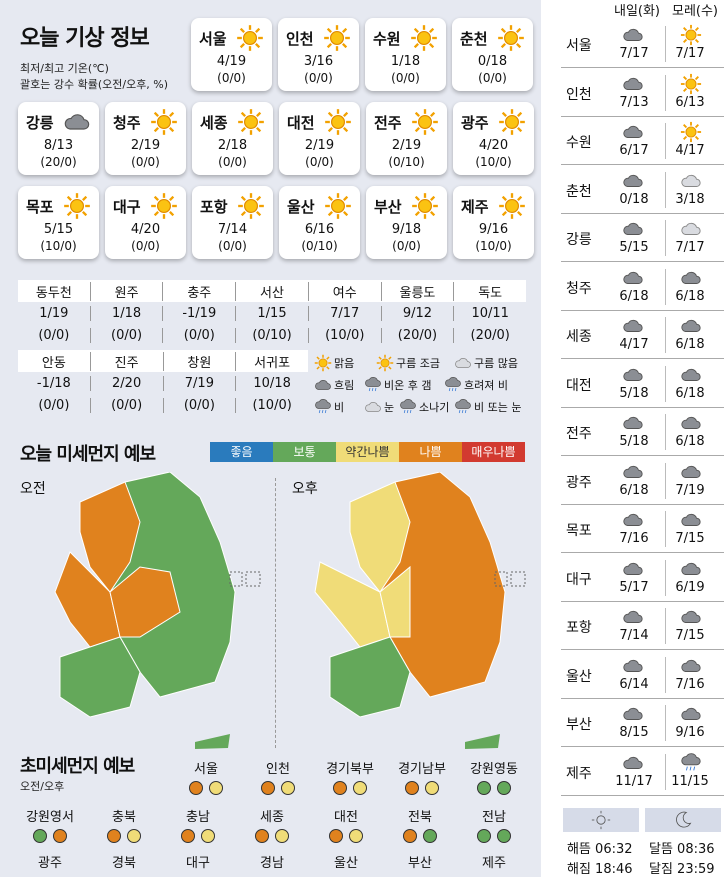 This screenshot has width=724, height=889. I want to click on fine-item: 강원영동, so click(494, 776).